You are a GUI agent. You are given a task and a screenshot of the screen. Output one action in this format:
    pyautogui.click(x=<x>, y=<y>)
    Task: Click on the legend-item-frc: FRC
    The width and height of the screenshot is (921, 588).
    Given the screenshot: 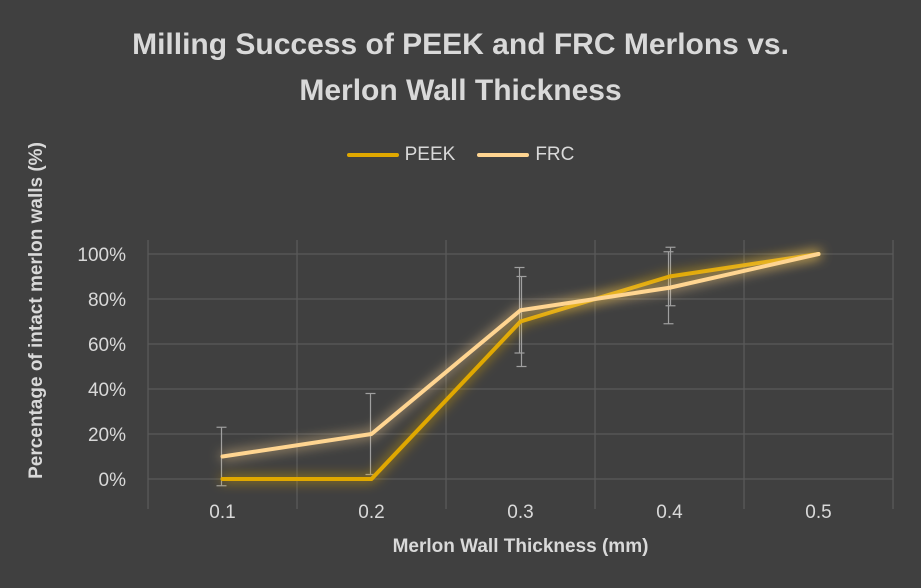 What is the action you would take?
    pyautogui.click(x=525, y=155)
    